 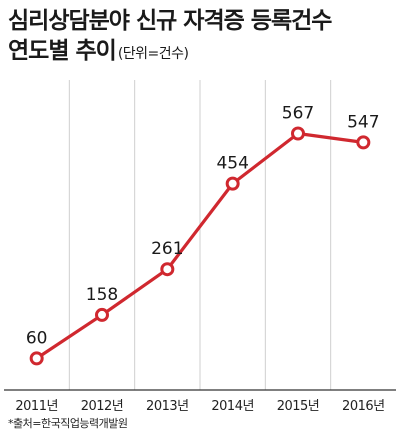 What do you see at coordinates (232, 164) in the screenshot?
I see `data-label: 454` at bounding box center [232, 164].